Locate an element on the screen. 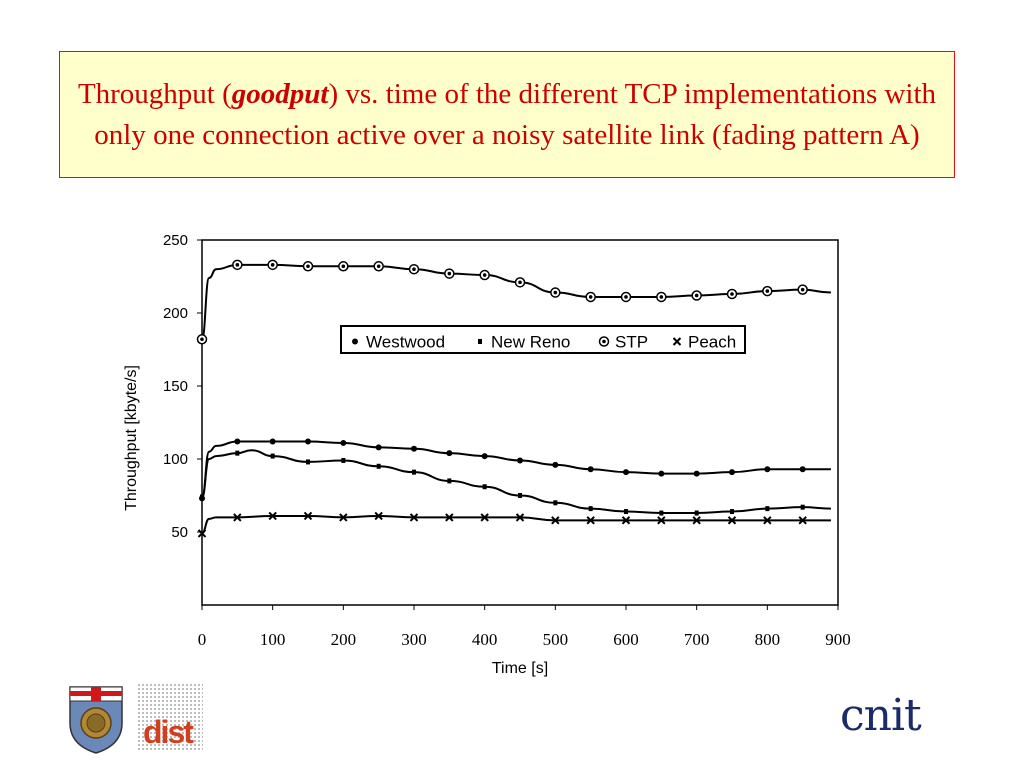 This screenshot has width=1024, height=768. y-tick-label: 200 is located at coordinates (175, 313).